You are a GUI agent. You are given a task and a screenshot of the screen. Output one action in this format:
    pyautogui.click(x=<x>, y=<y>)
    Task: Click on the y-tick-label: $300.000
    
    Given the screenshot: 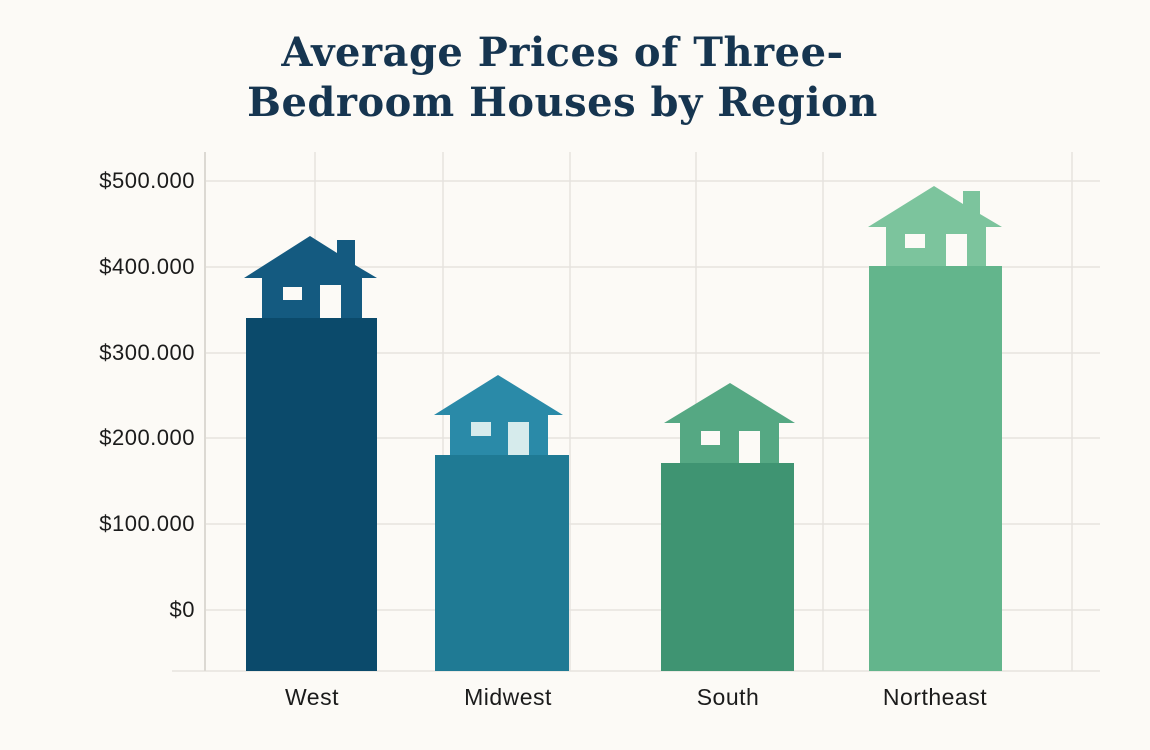 What is the action you would take?
    pyautogui.click(x=147, y=352)
    